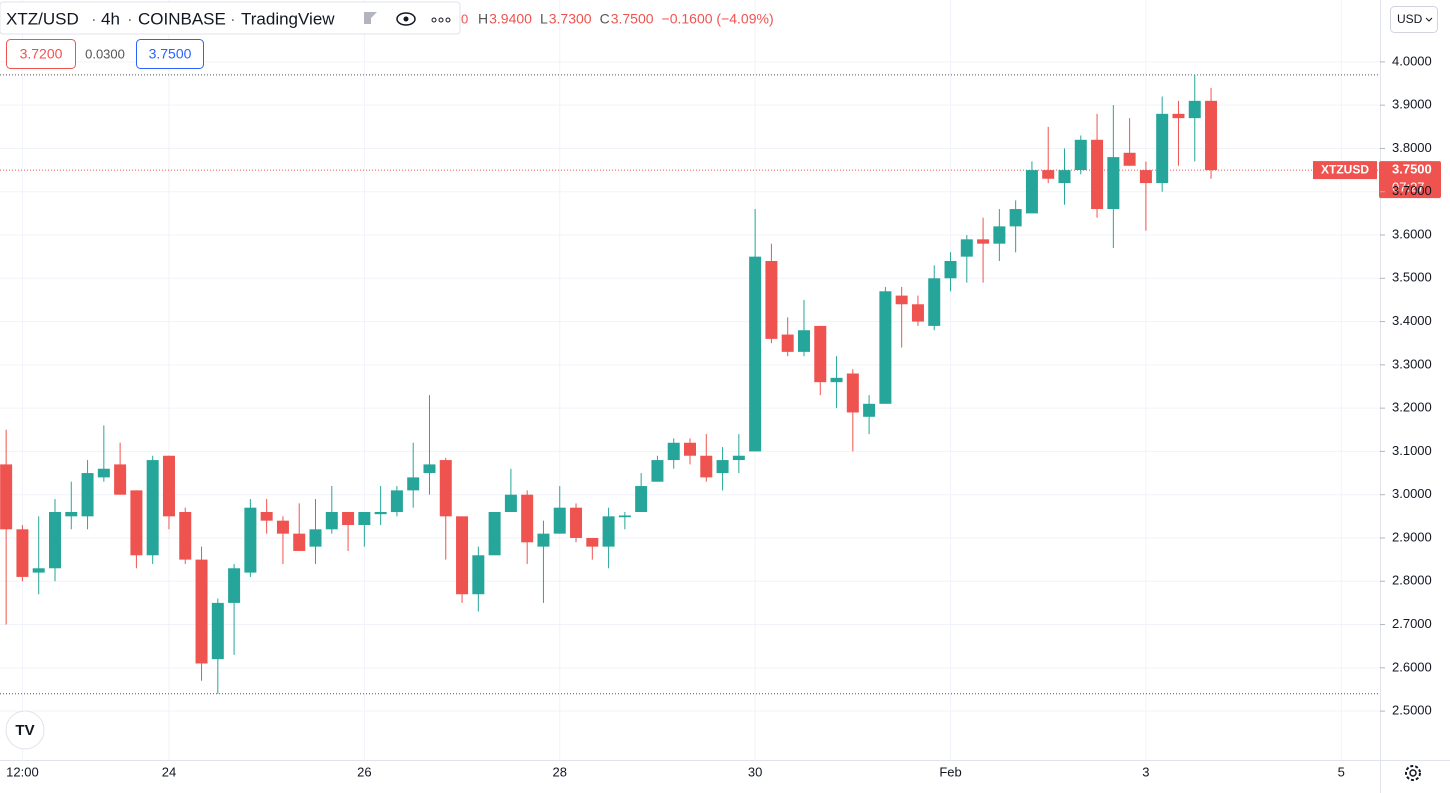 The height and width of the screenshot is (793, 1450). I want to click on y-tick-label: 3.4000, so click(1412, 320).